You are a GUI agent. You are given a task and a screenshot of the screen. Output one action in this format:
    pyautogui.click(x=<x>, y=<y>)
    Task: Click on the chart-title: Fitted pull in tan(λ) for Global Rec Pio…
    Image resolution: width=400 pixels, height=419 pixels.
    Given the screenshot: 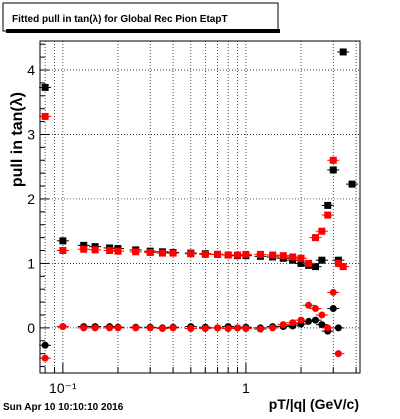 What is the action you would take?
    pyautogui.click(x=120, y=19)
    